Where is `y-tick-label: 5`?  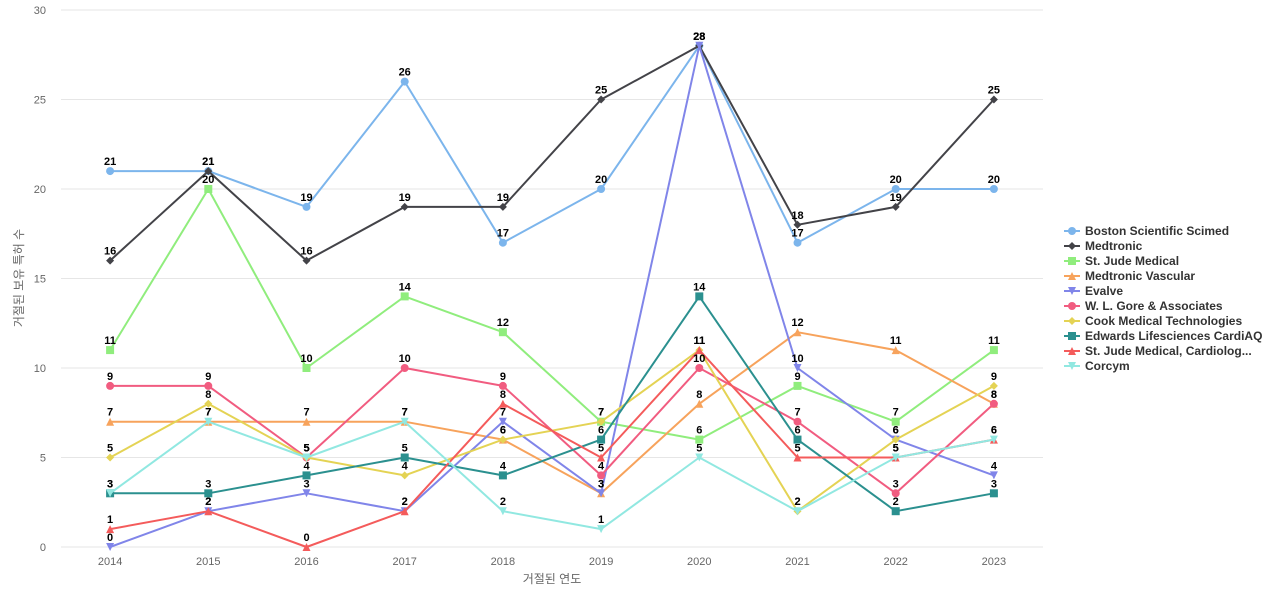
y-tick-label: 5 is located at coordinates (43, 459).